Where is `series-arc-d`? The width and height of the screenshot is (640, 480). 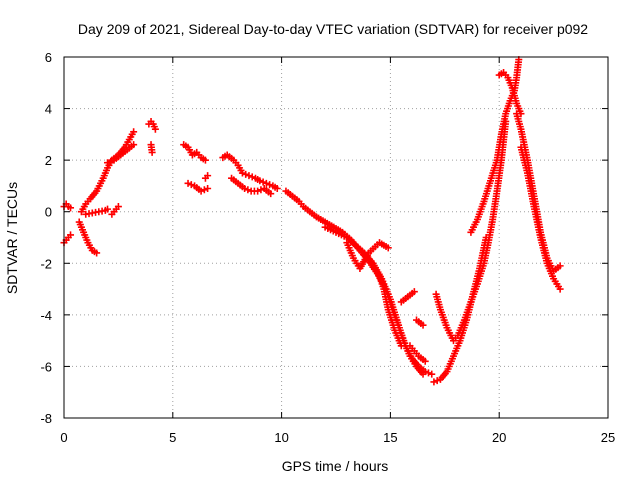
series-arc-d is located at coordinates (107, 172).